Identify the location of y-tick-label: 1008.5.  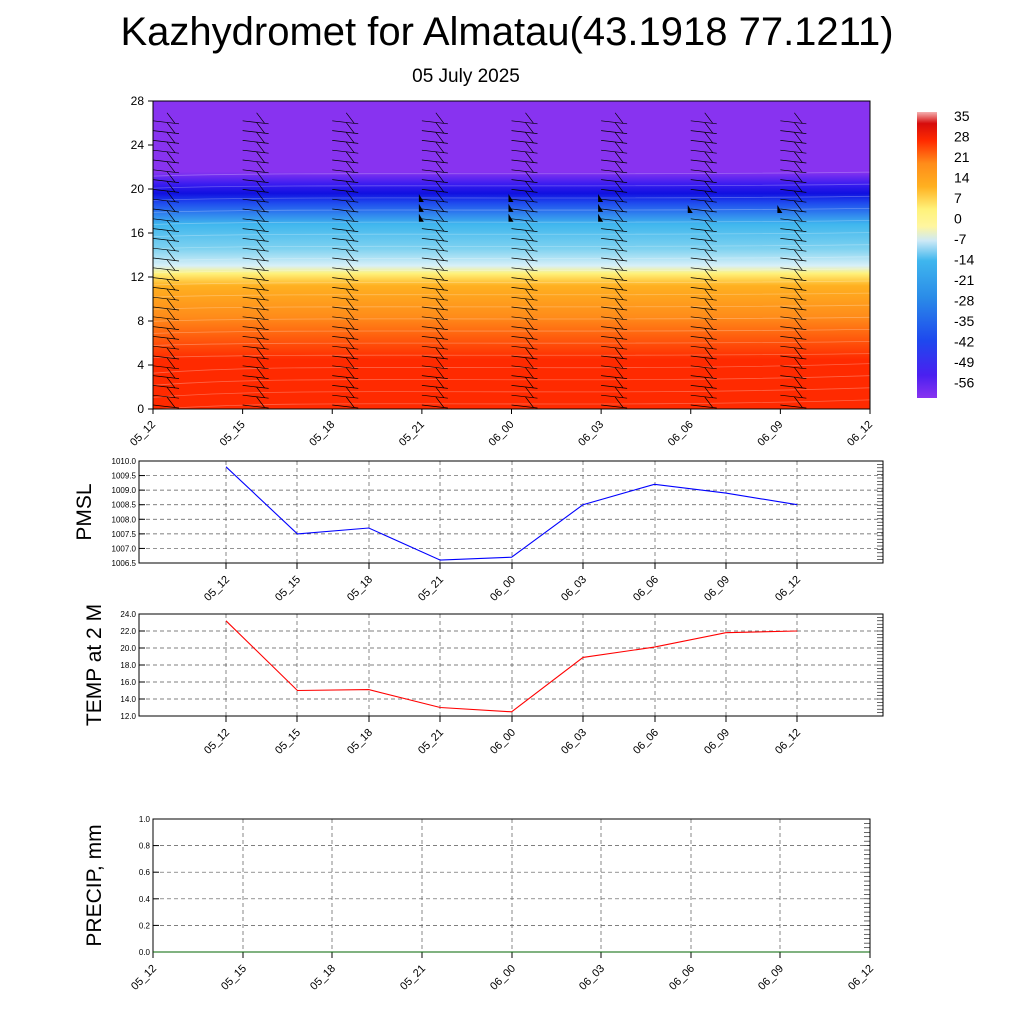
(124, 505).